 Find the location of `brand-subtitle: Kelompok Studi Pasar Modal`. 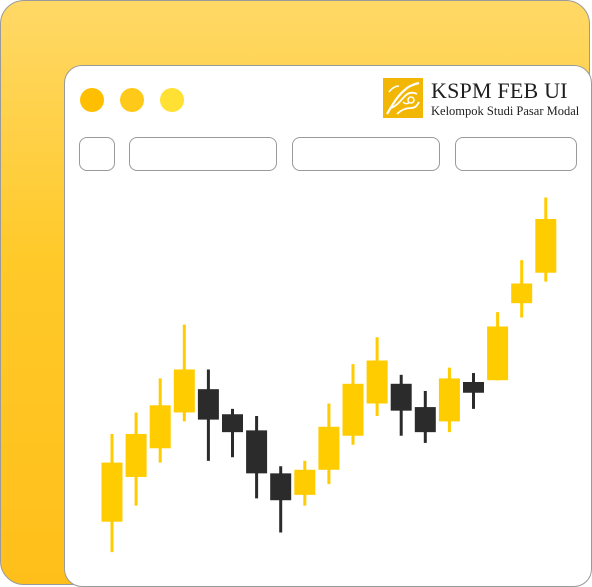

brand-subtitle: Kelompok Studi Pasar Modal is located at coordinates (505, 111).